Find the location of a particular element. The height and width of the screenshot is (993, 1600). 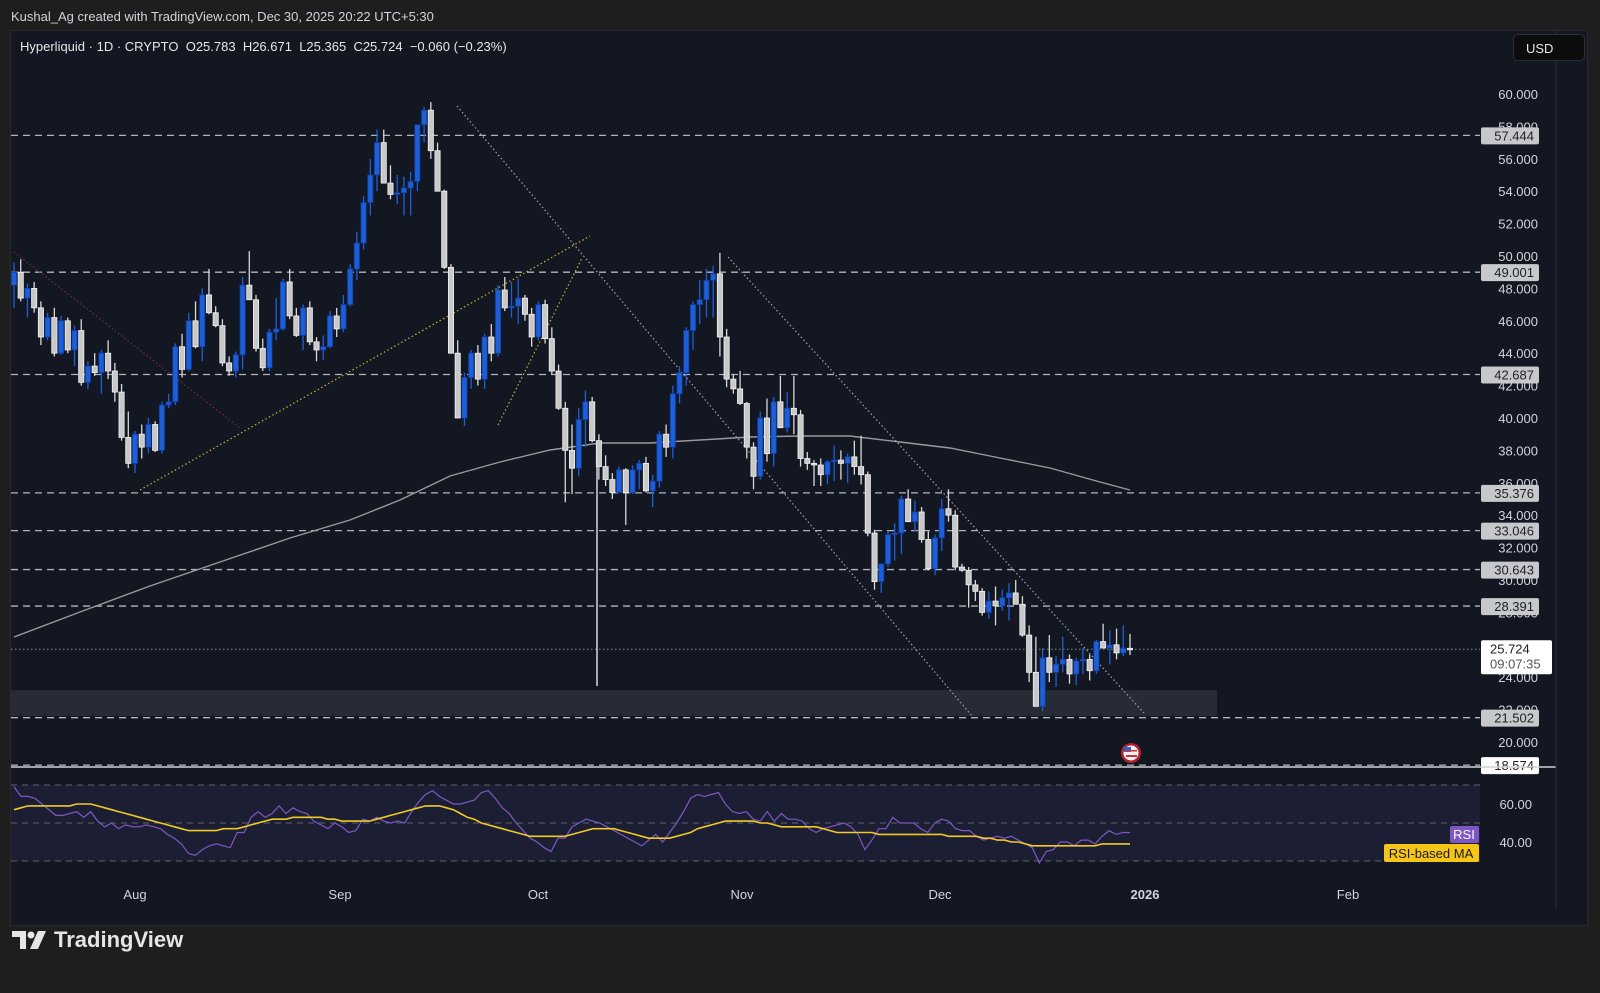

time-tick-label: Aug is located at coordinates (134, 894).